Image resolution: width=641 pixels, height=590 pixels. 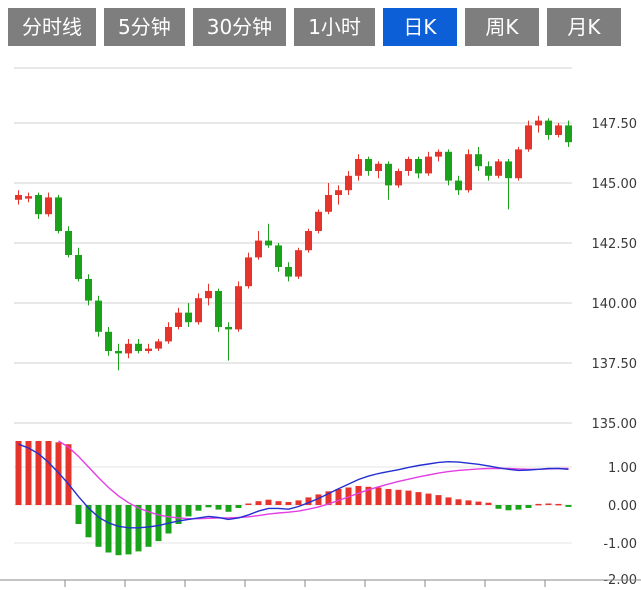 I want to click on price-axis-label: 142.50, so click(x=615, y=244).